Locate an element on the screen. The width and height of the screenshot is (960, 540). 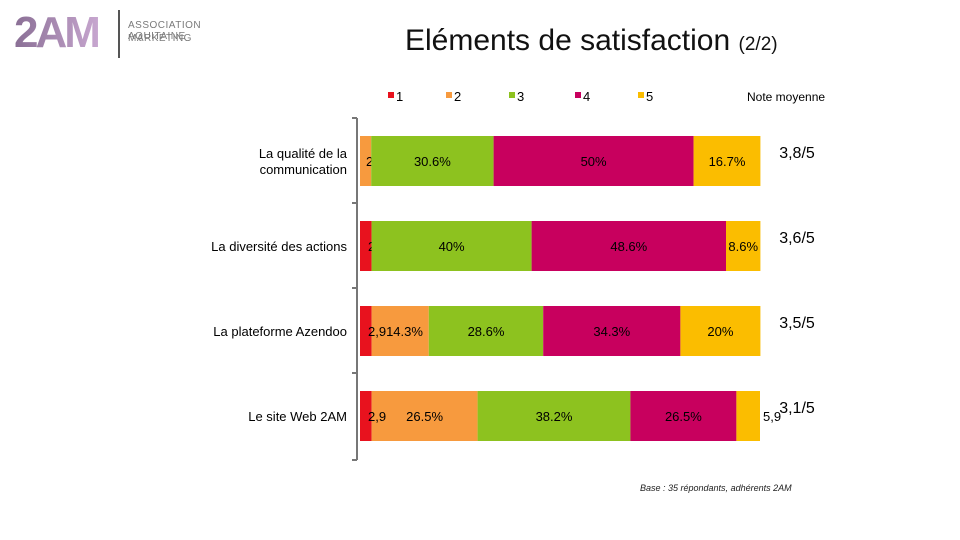
average-score: 3,5/5 is located at coordinates (797, 323).